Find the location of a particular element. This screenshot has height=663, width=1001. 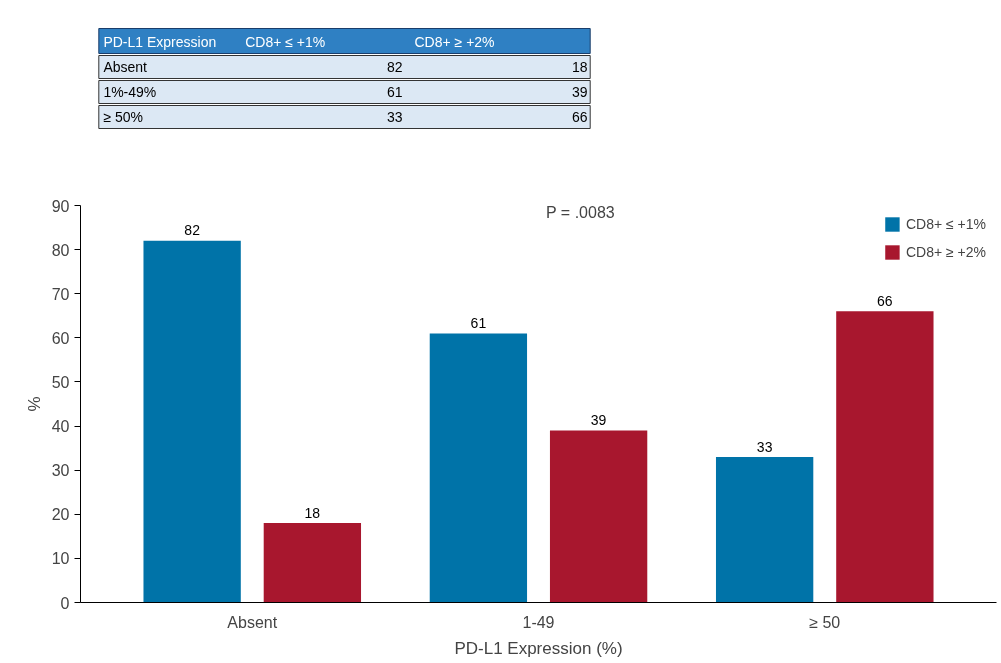

text: 66 is located at coordinates (579, 117).